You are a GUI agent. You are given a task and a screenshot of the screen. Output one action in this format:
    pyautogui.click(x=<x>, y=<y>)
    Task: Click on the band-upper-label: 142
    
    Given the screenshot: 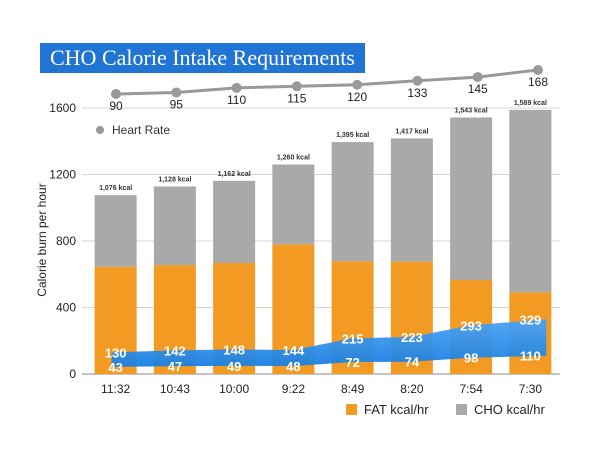 What is the action you would take?
    pyautogui.click(x=175, y=350)
    